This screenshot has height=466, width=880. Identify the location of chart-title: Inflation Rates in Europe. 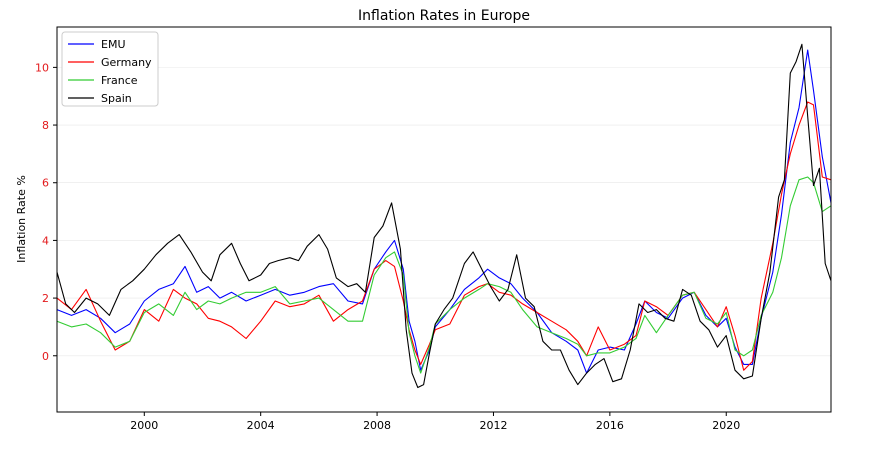
(444, 16).